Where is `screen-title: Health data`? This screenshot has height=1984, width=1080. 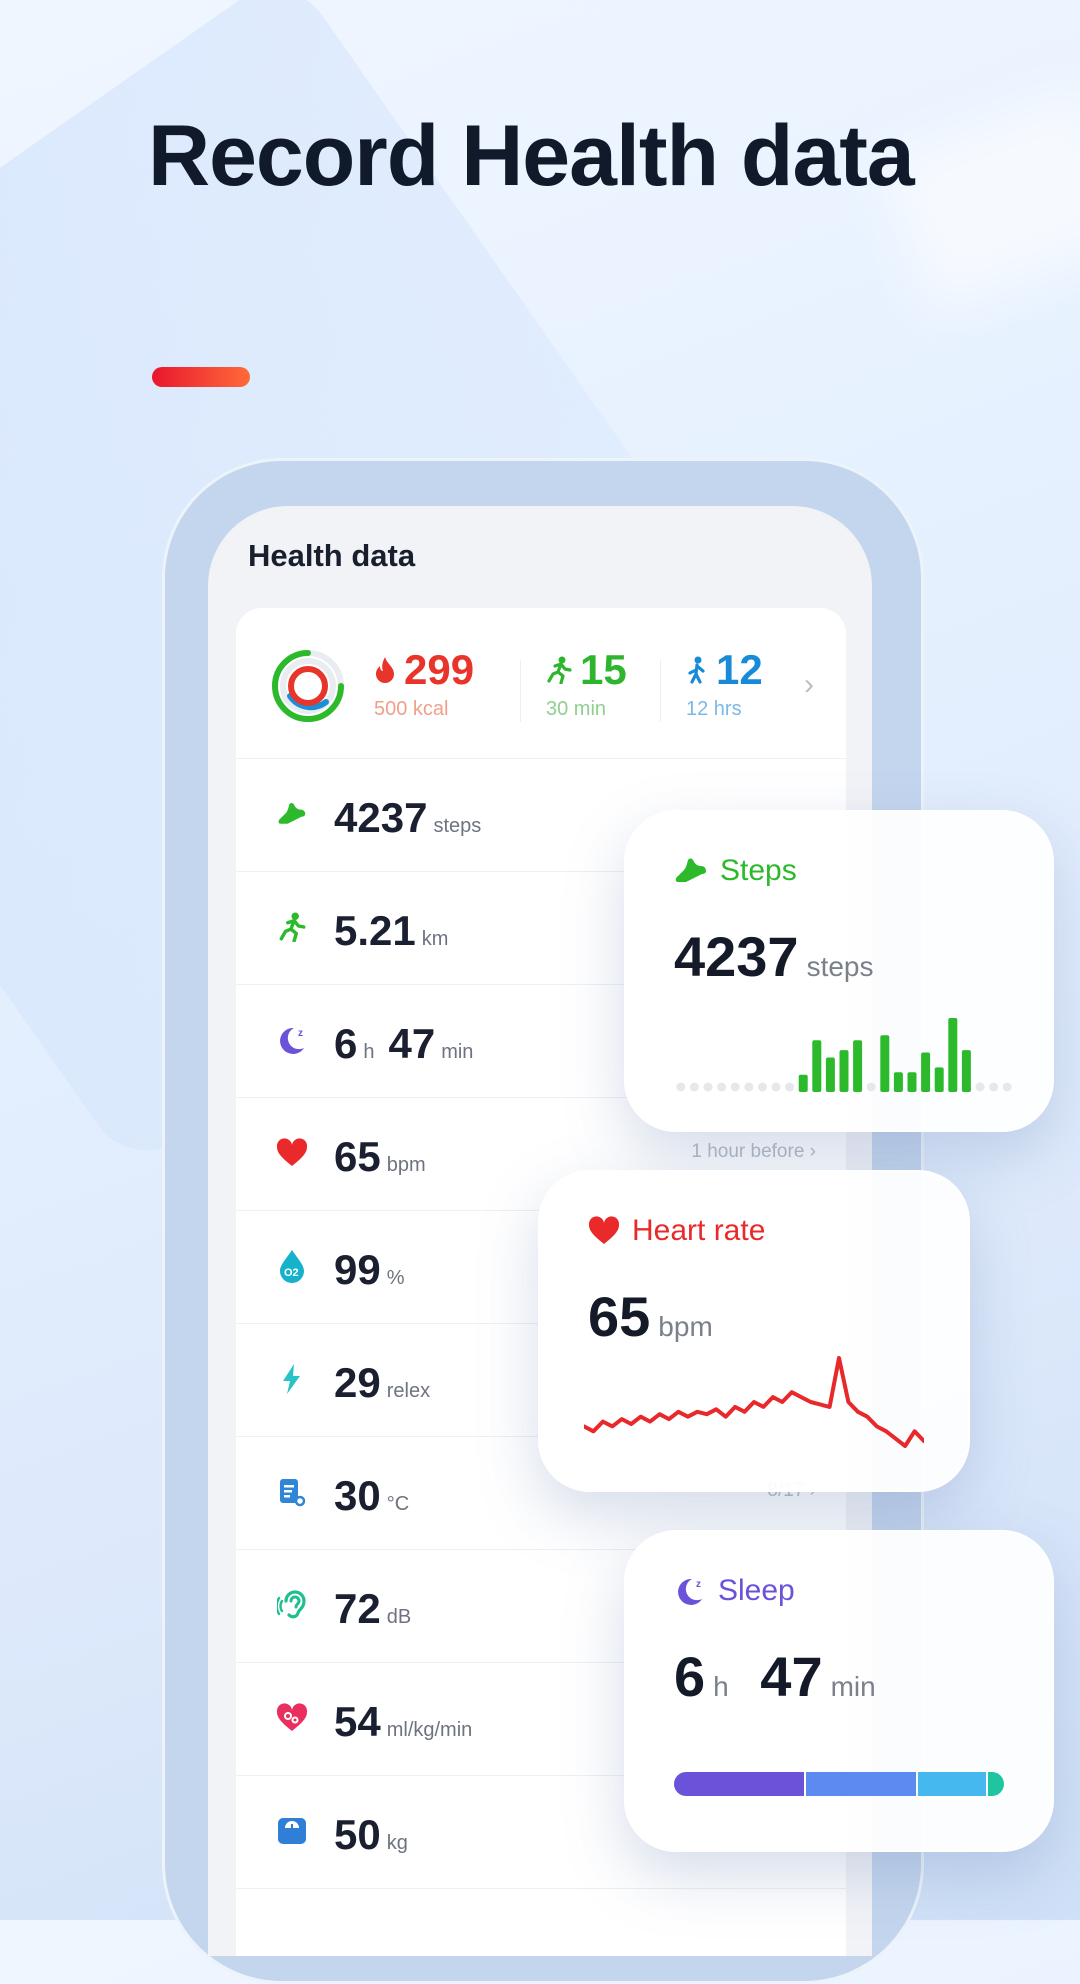 screen-title: Health data is located at coordinates (332, 555).